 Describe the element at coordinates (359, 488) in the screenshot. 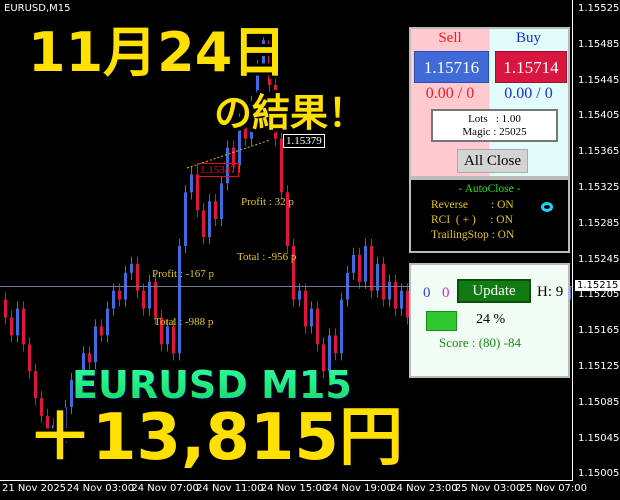

I see `time-tick: 24 Nov 19:00` at that location.